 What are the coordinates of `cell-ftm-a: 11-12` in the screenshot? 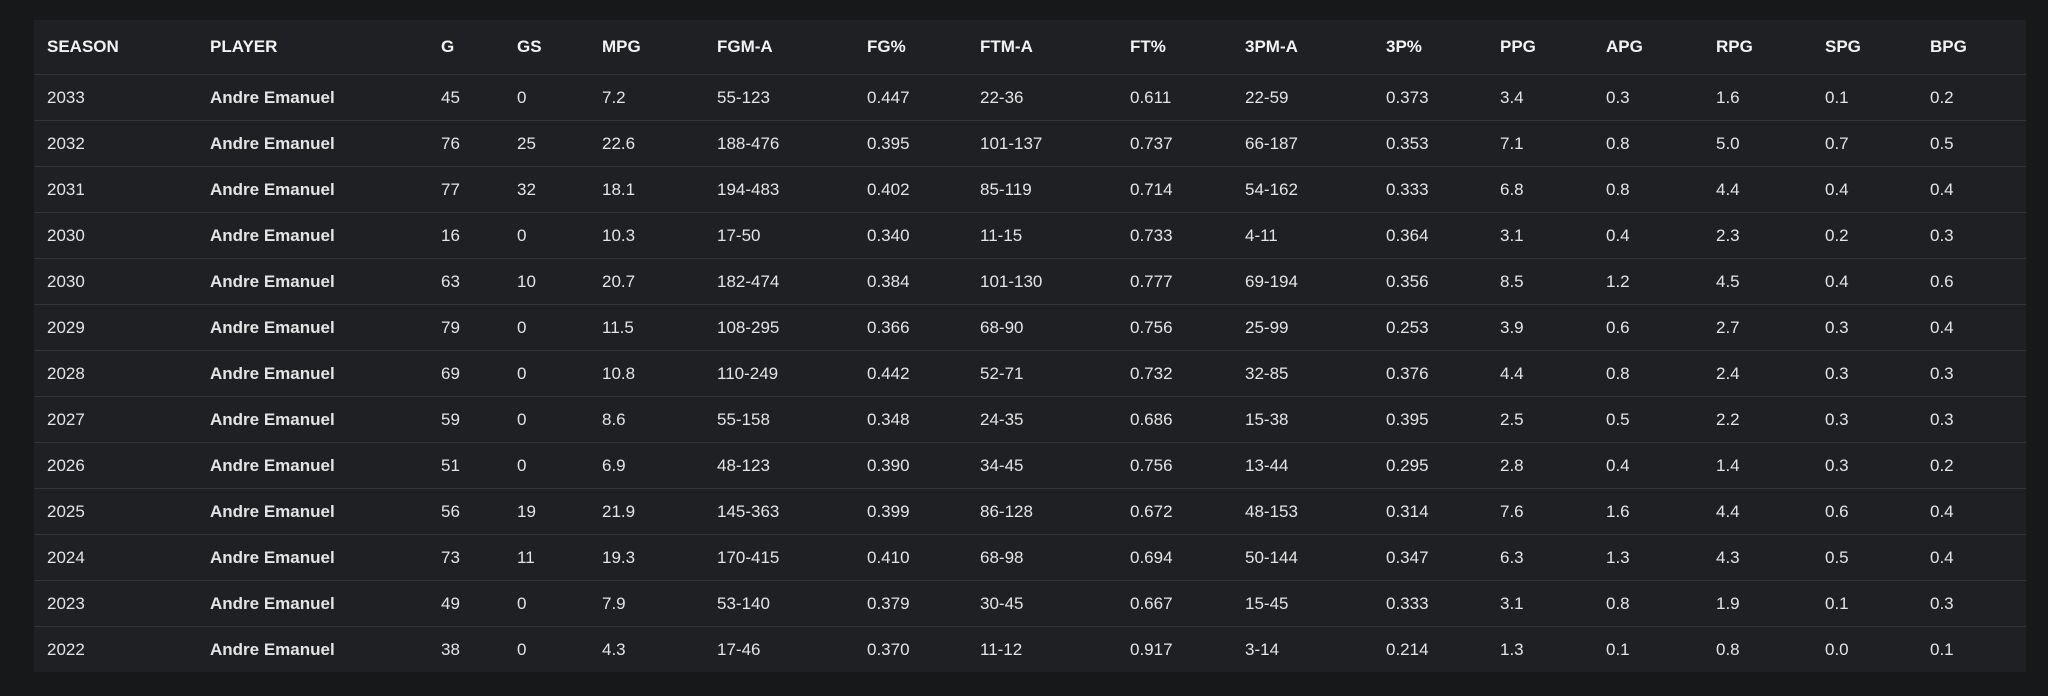 It's located at (1001, 649).